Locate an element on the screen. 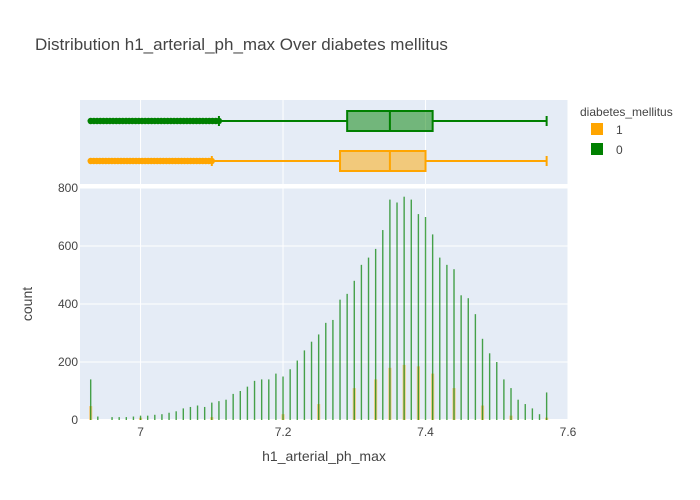  legend-item-0: 0 is located at coordinates (607, 150).